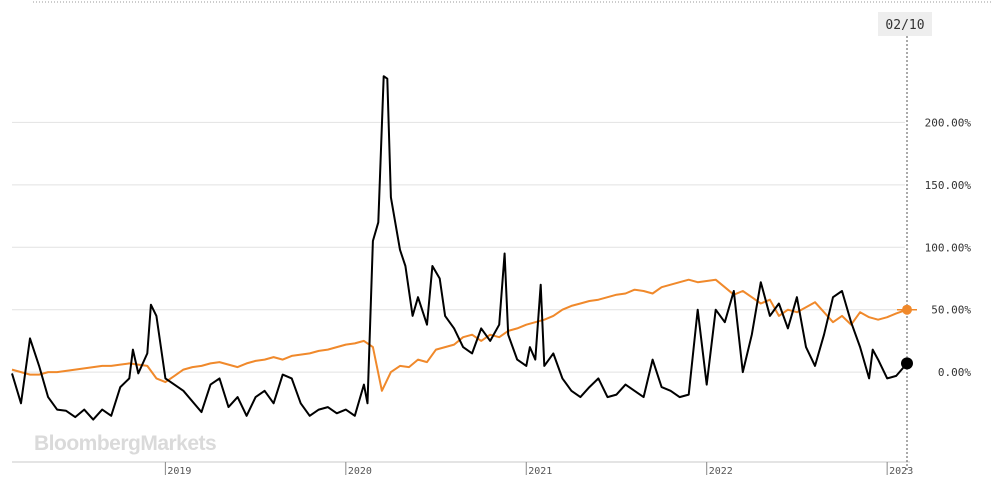  I want to click on bloomberg-markets-logo: BloombergMarkets, so click(125, 443).